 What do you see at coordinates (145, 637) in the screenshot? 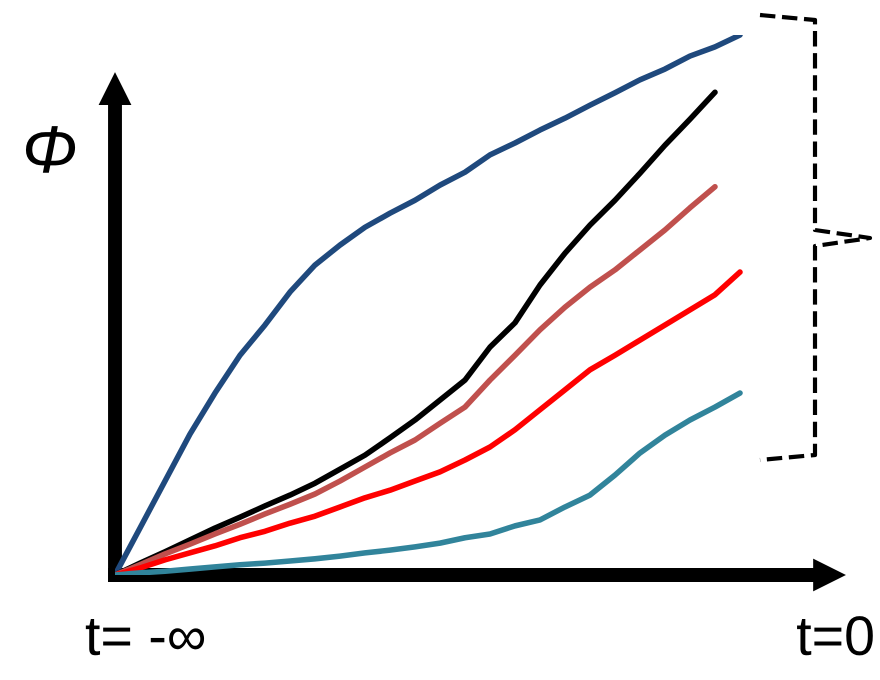
I see `text: t= -∞` at bounding box center [145, 637].